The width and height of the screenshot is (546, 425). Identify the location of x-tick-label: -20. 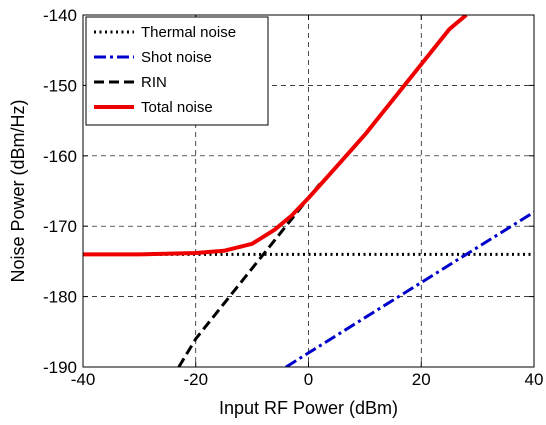
(195, 379).